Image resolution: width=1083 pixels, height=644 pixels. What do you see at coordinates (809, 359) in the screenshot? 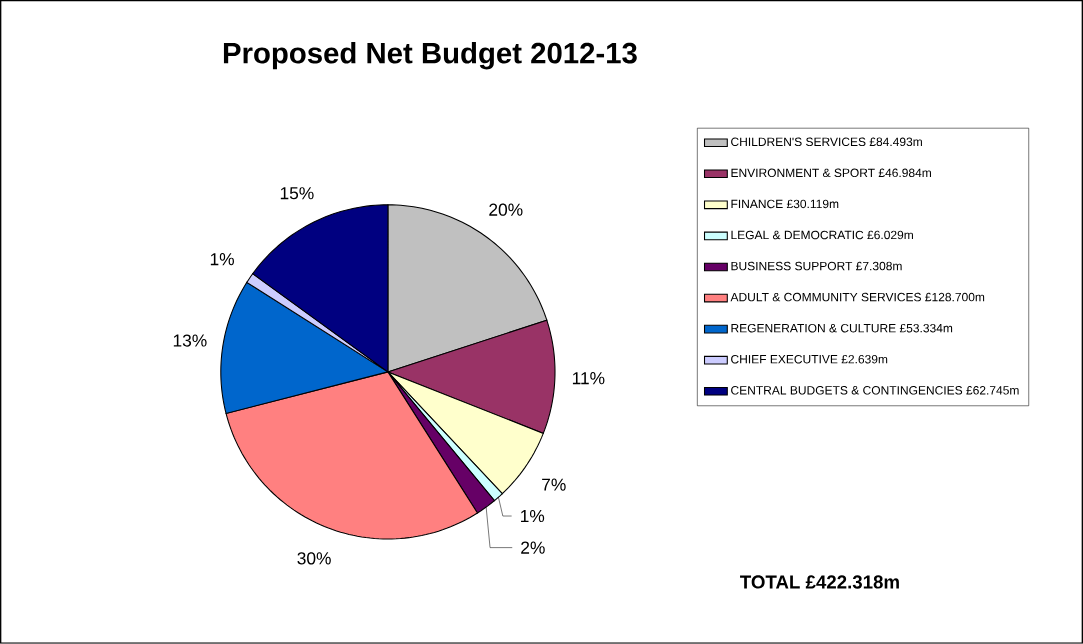
I see `legend-label: CHIEF EXECUTIVE £2.639m` at bounding box center [809, 359].